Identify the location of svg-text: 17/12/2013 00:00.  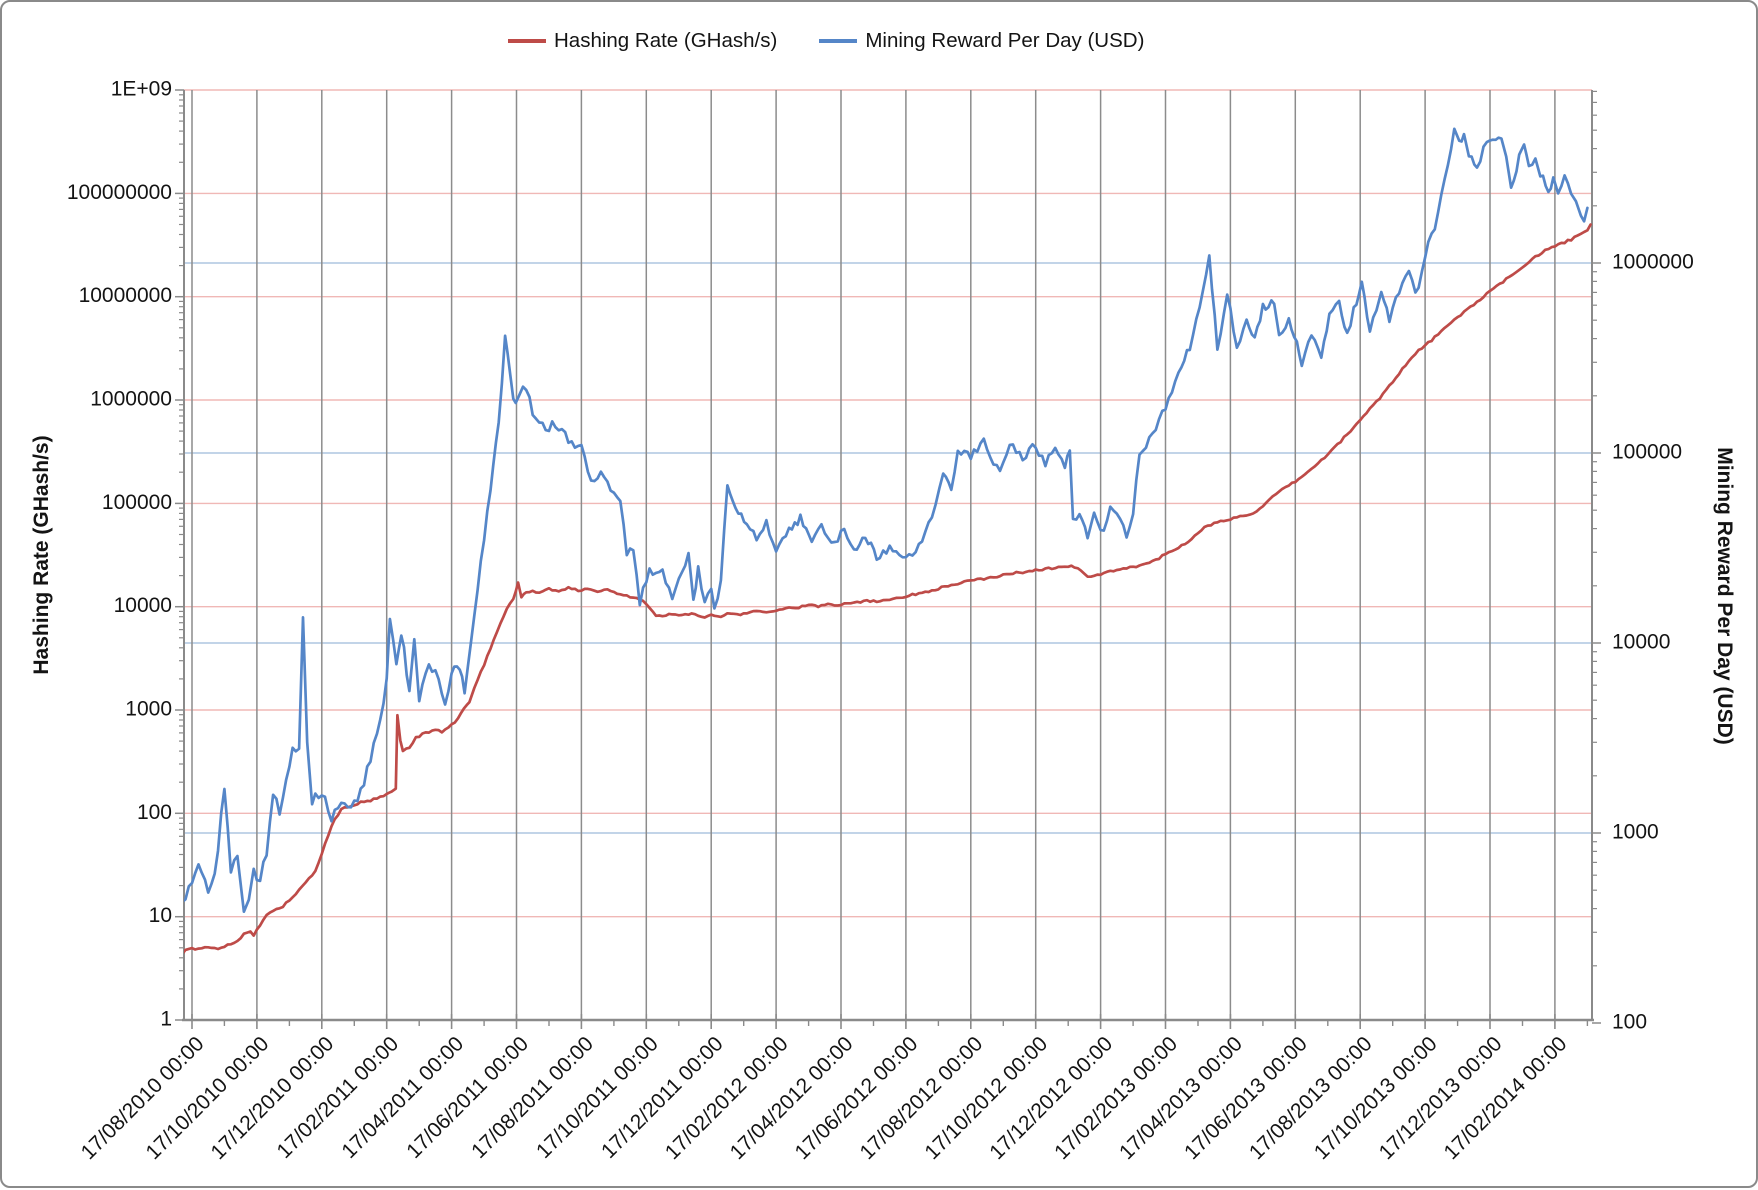
(1441, 1098).